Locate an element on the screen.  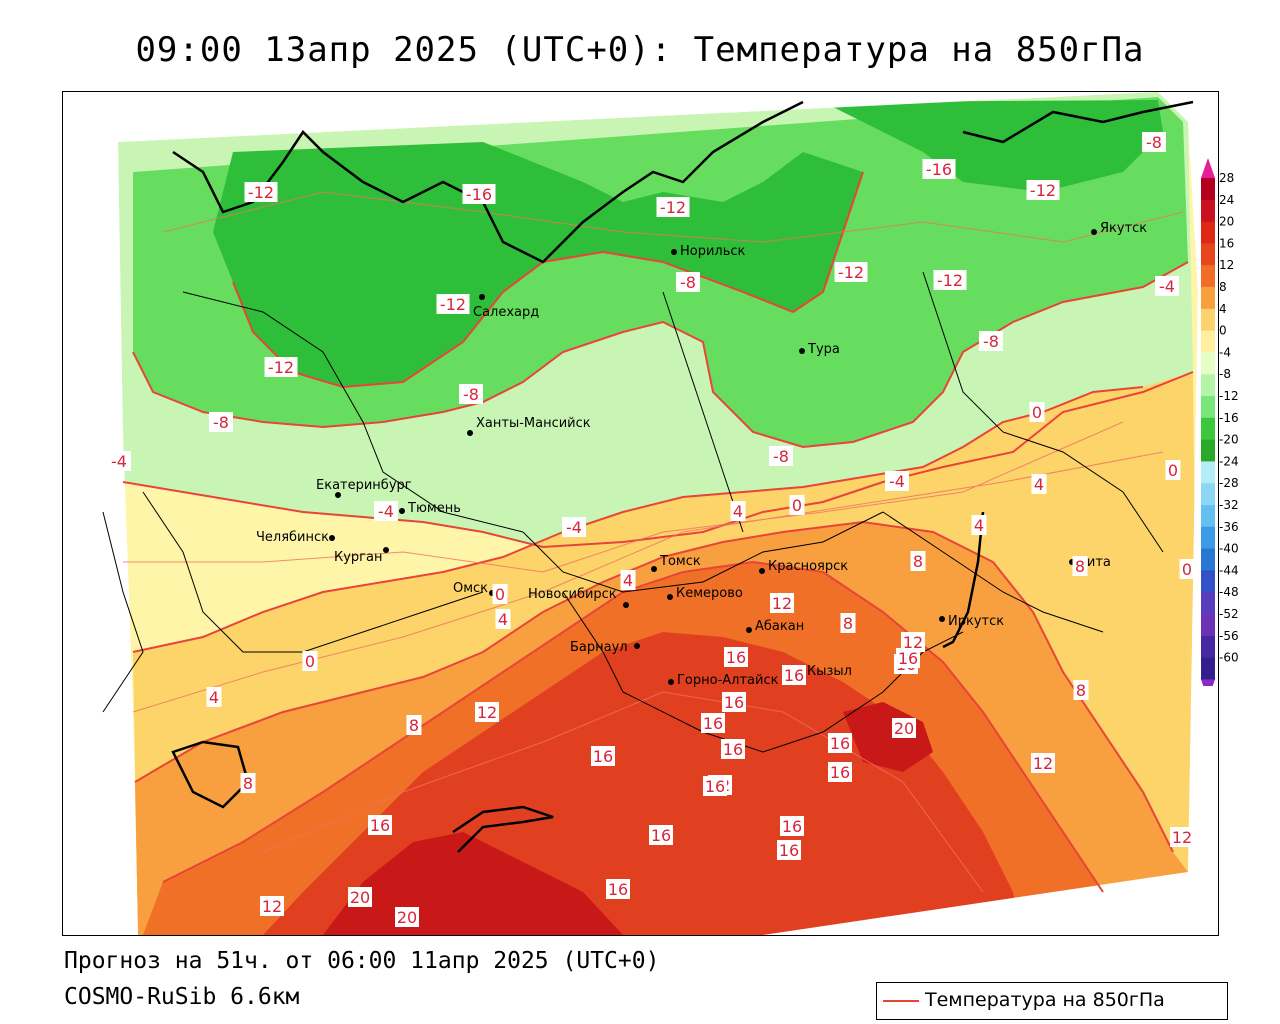
svg-text: Красноярск is located at coordinates (808, 566).